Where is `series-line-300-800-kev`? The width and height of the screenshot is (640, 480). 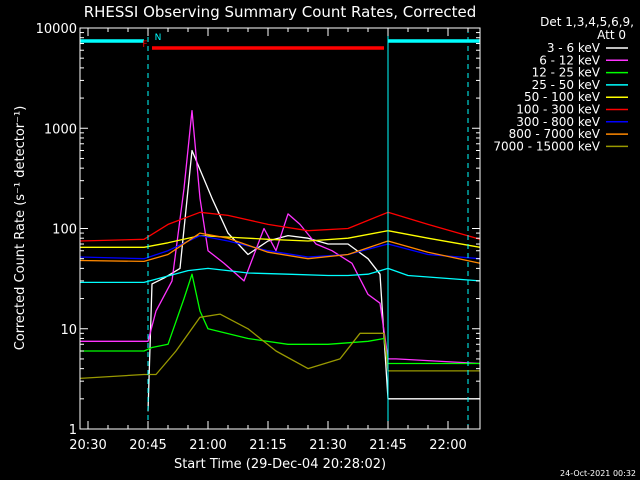
series-line-300-800-kev is located at coordinates (280, 247).